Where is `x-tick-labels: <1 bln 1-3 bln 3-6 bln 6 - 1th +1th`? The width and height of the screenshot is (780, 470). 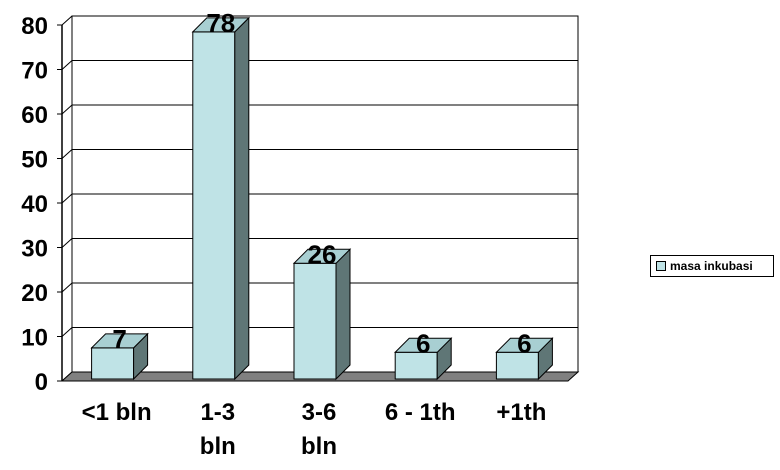
x-tick-labels: <1 bln 1-3 bln 3-6 bln 6 - 1th +1th is located at coordinates (314, 429).